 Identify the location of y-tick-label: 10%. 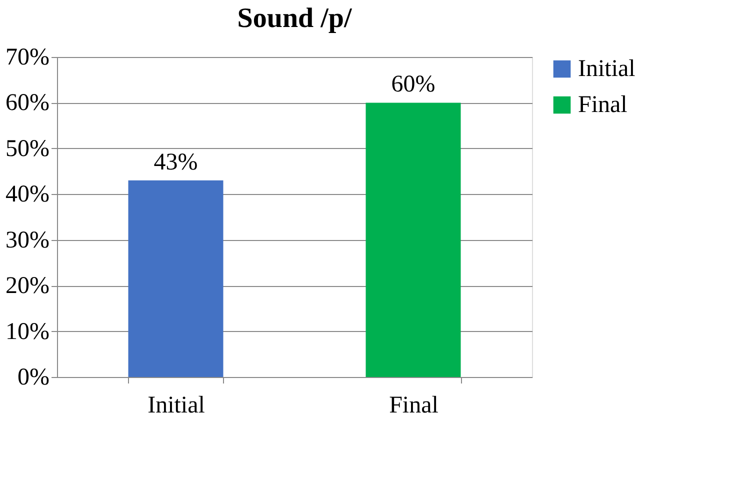
(28, 331).